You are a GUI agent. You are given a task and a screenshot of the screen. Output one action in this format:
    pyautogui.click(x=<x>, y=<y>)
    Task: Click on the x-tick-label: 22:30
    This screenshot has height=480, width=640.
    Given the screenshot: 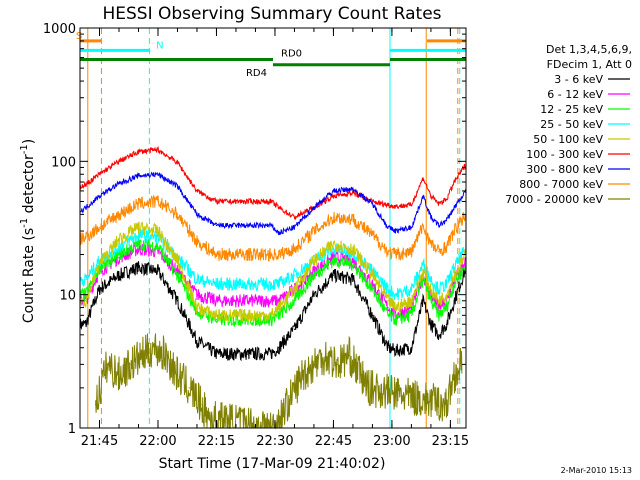 What is the action you would take?
    pyautogui.click(x=274, y=441)
    